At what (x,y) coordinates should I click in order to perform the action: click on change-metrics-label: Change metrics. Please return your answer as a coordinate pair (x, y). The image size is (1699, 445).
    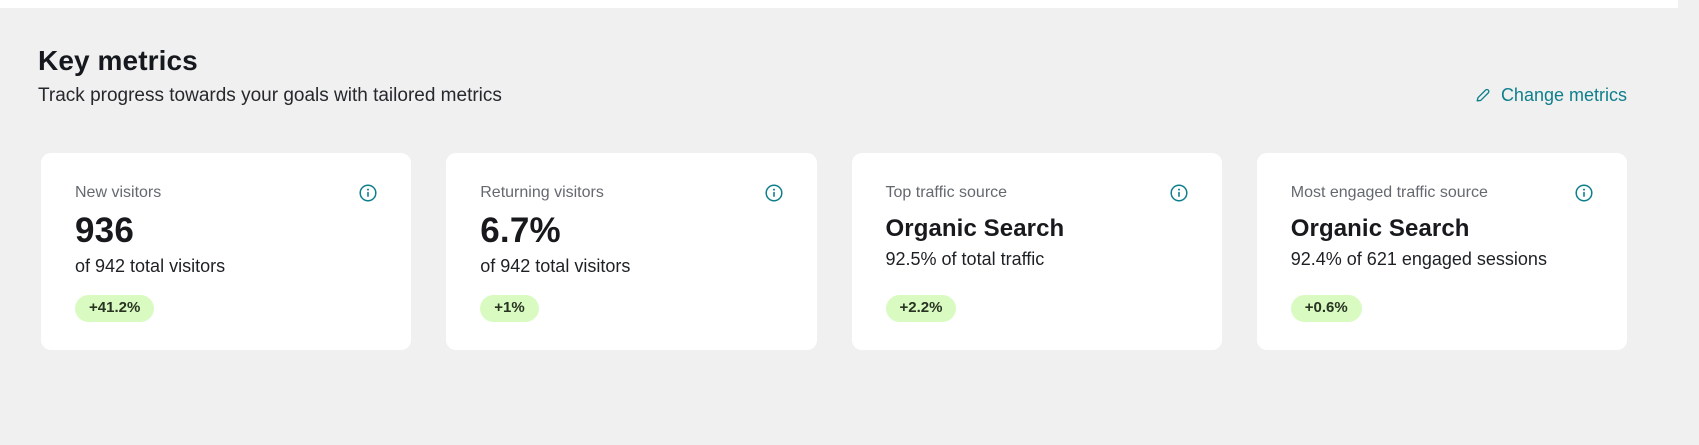
    Looking at the image, I should click on (1563, 95).